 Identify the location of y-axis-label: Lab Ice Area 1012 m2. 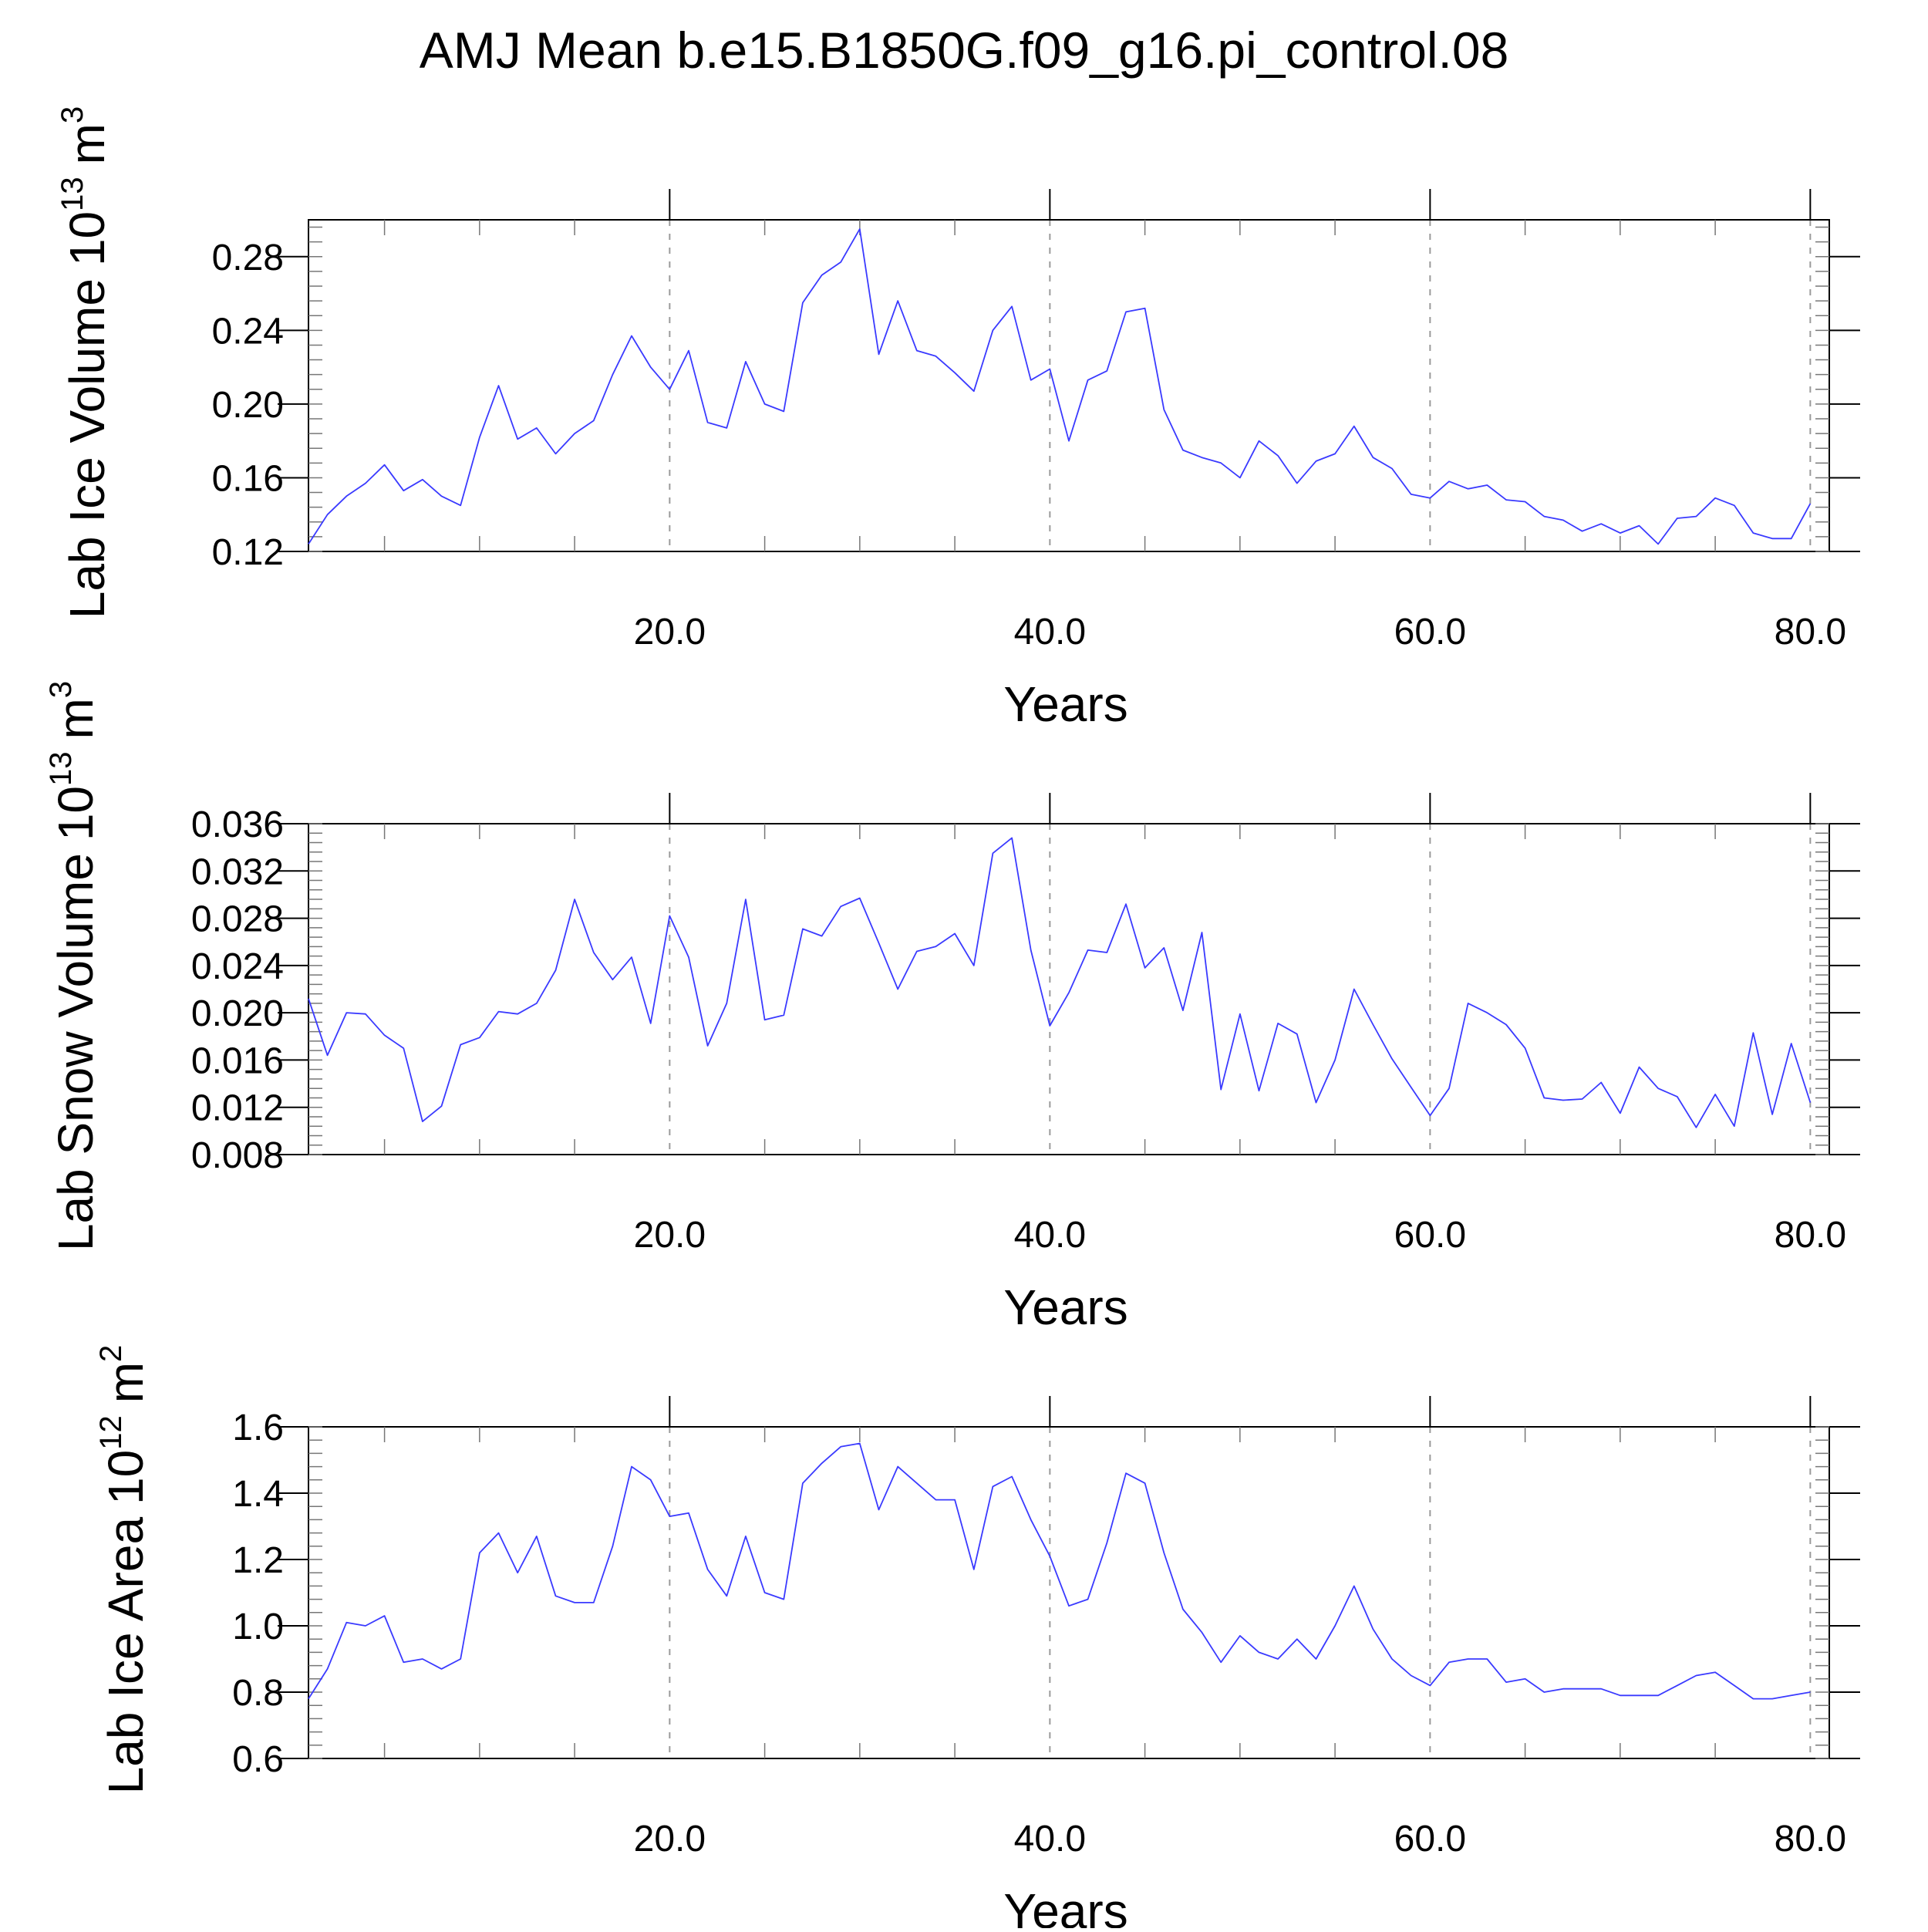
(124, 1570).